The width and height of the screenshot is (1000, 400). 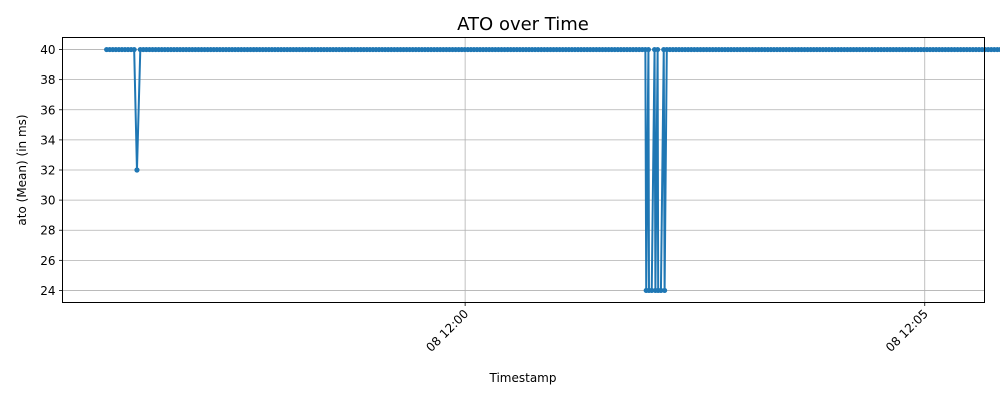 What do you see at coordinates (22, 169) in the screenshot?
I see `y-axis-title: ato (Mean) (in ms)` at bounding box center [22, 169].